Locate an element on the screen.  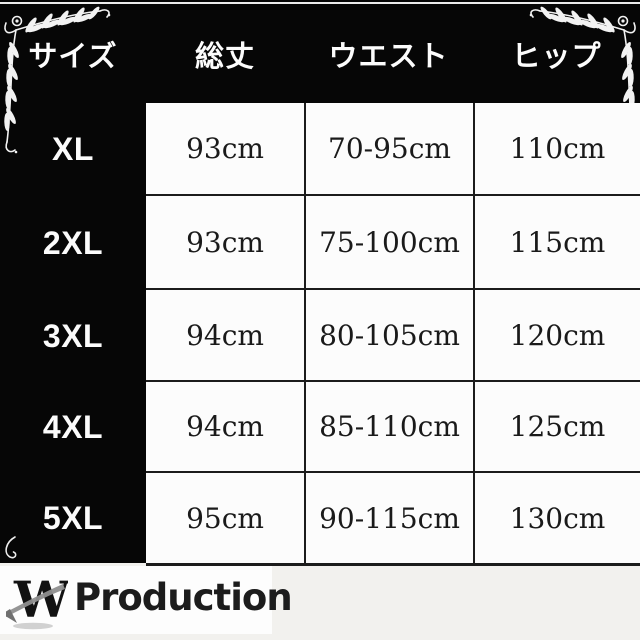
column-header-hip: ヒップ is located at coordinates (556, 56).